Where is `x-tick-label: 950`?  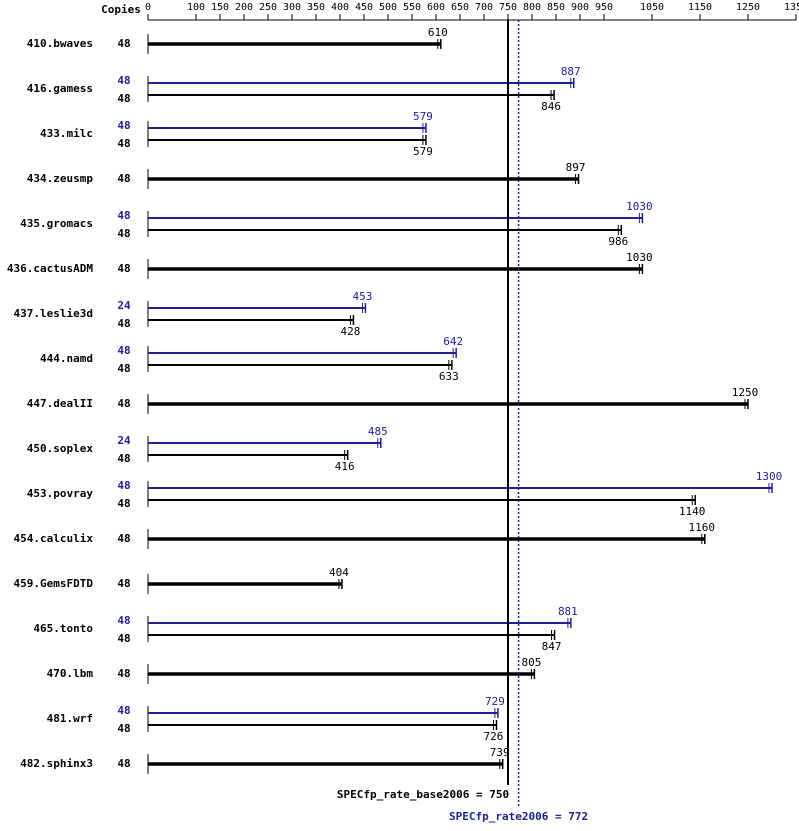
x-tick-label: 950 is located at coordinates (604, 7).